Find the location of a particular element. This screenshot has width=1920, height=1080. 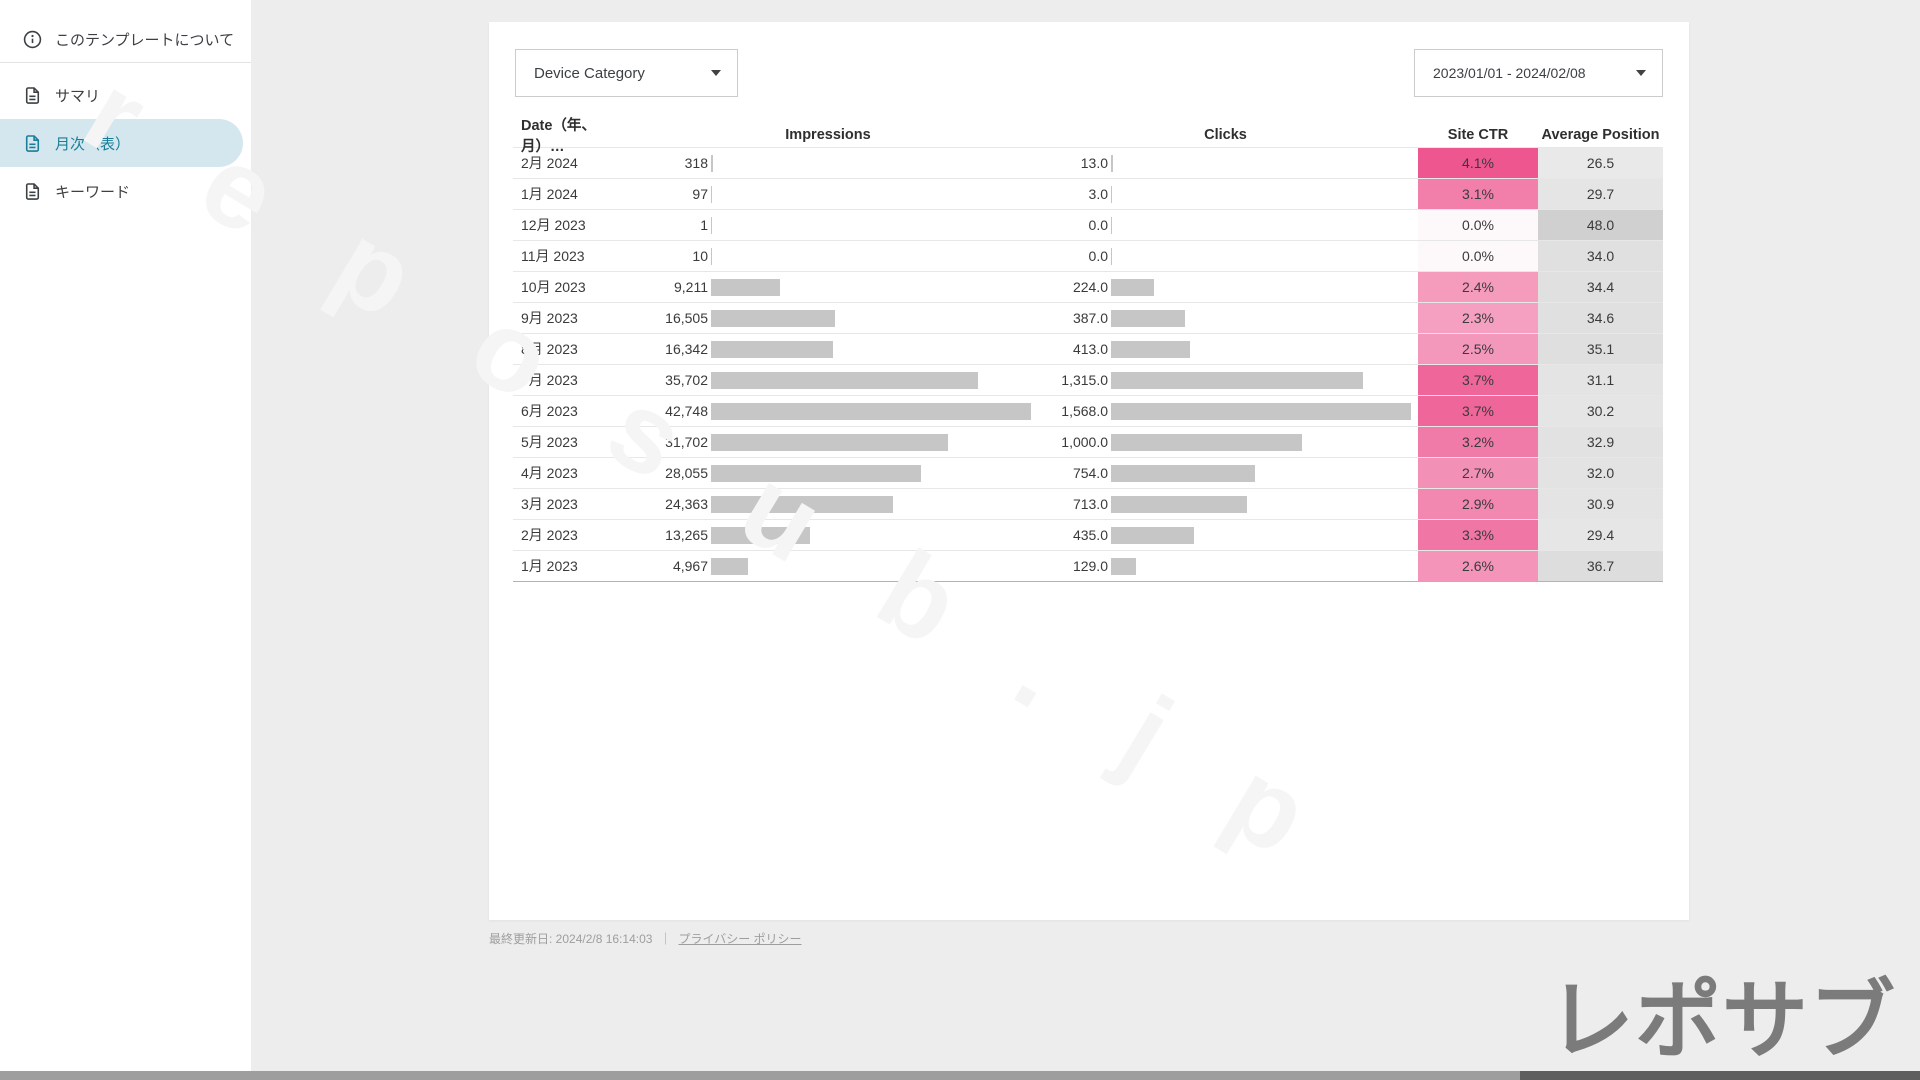

cell-impressions-value: 318 is located at coordinates (696, 163).